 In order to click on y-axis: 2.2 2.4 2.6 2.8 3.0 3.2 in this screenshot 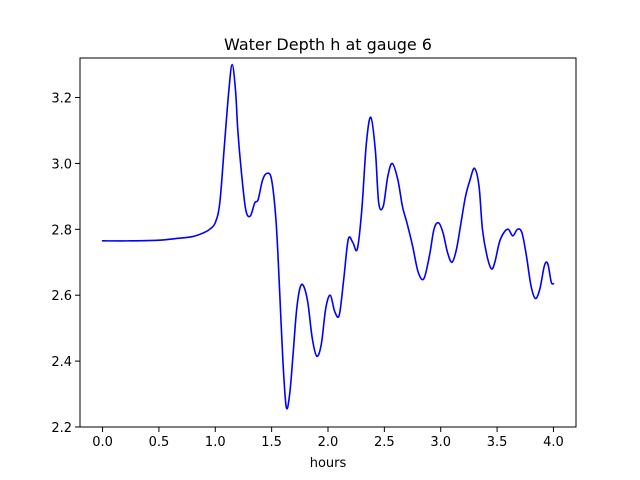, I will do `click(65, 264)`.